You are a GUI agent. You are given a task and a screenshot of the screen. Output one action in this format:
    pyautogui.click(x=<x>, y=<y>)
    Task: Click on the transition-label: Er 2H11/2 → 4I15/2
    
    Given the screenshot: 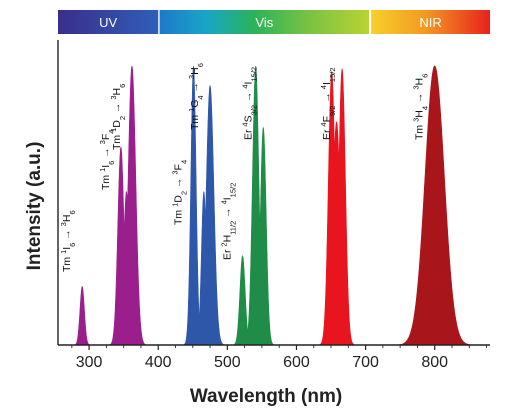 What is the action you would take?
    pyautogui.click(x=228, y=221)
    